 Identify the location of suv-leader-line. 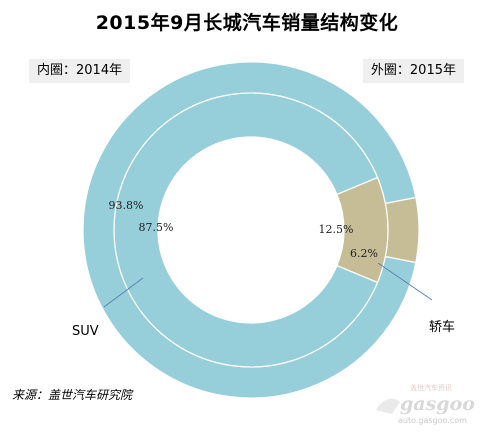
(123, 292).